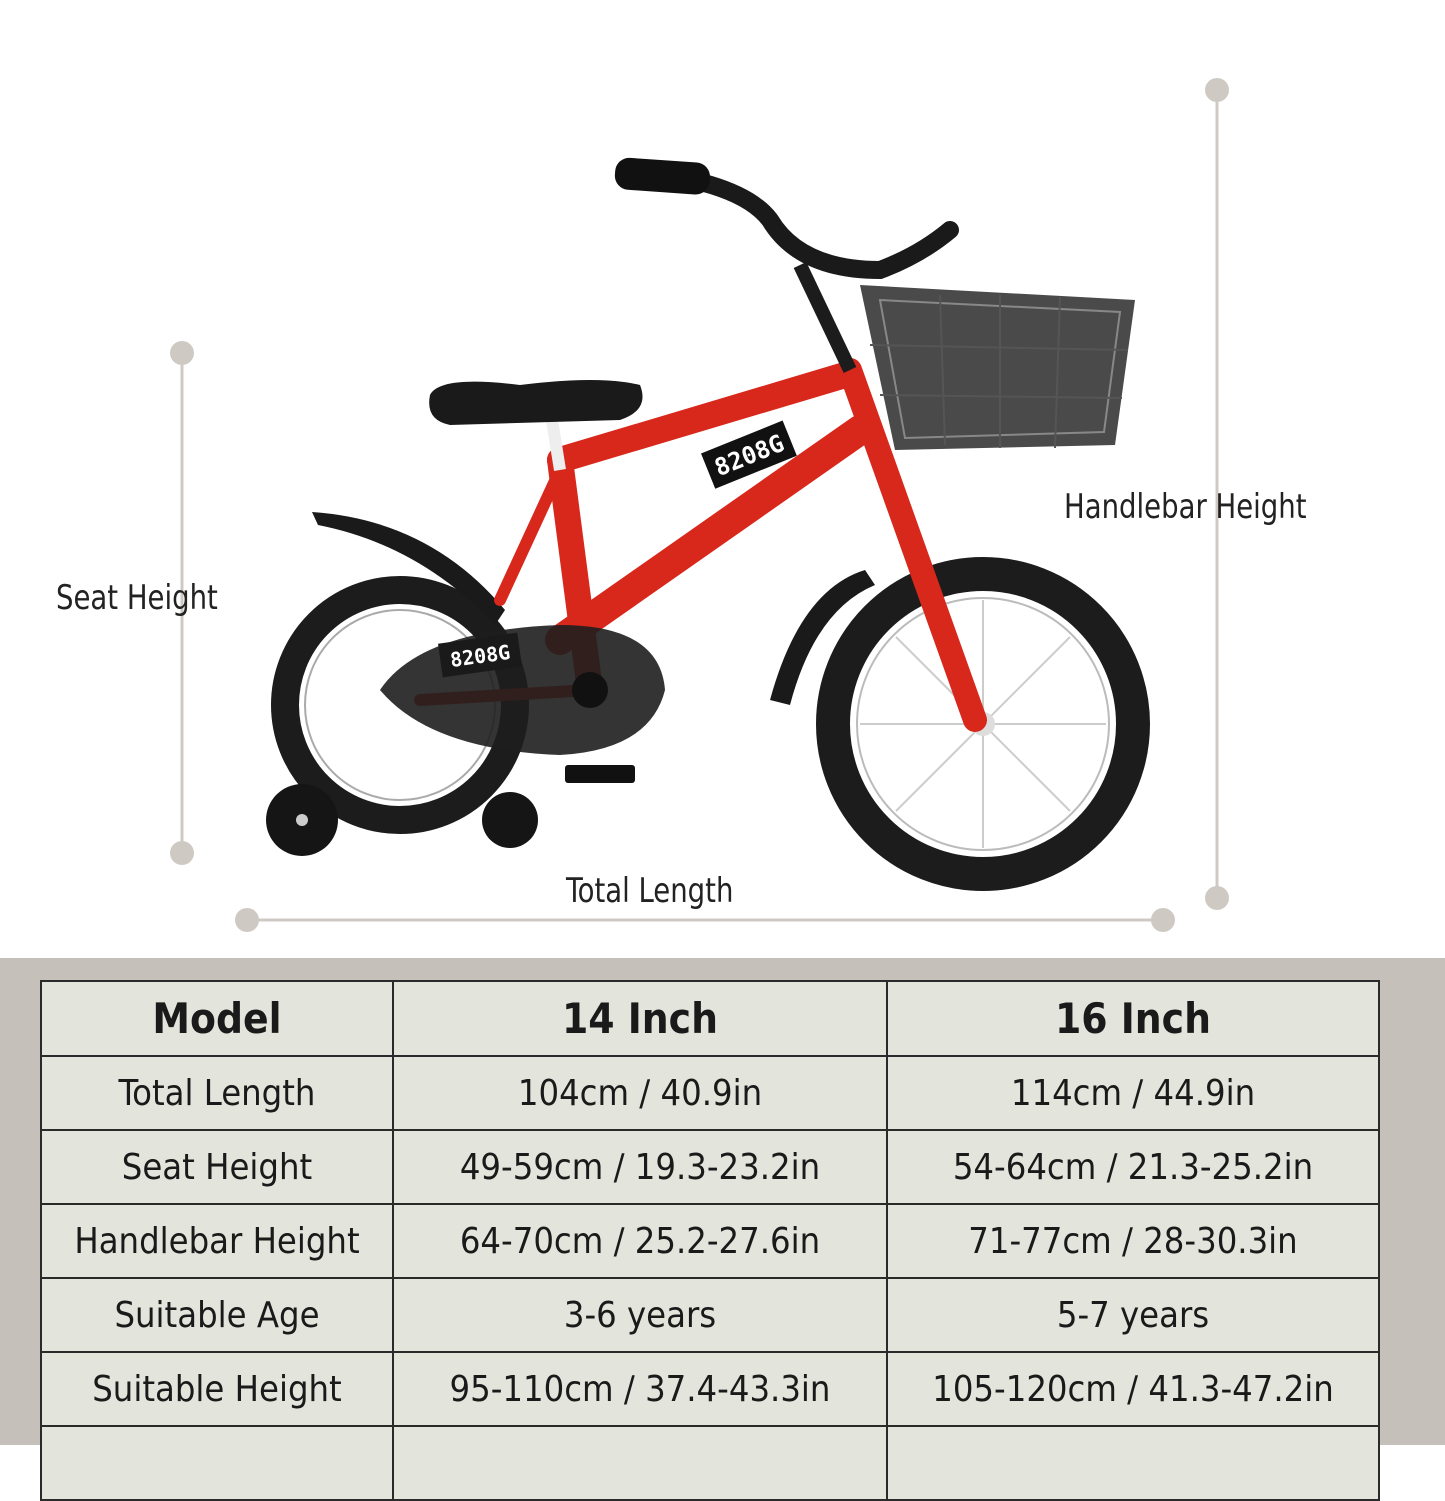  I want to click on table-row-cut-off, so click(710, 1463).